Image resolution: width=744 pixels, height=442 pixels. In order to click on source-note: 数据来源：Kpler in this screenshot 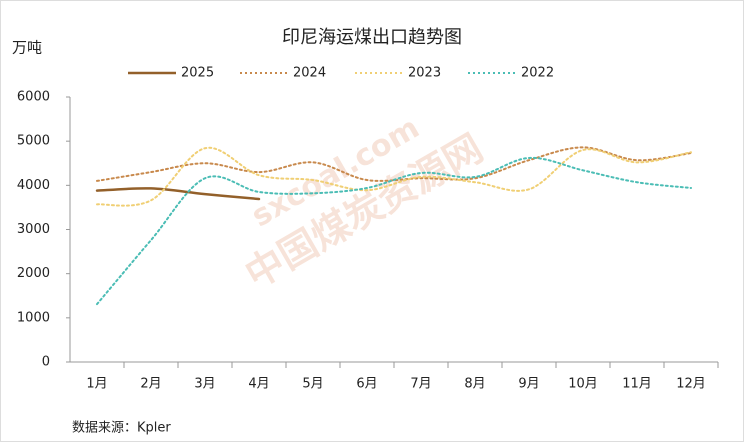, I will do `click(121, 428)`.